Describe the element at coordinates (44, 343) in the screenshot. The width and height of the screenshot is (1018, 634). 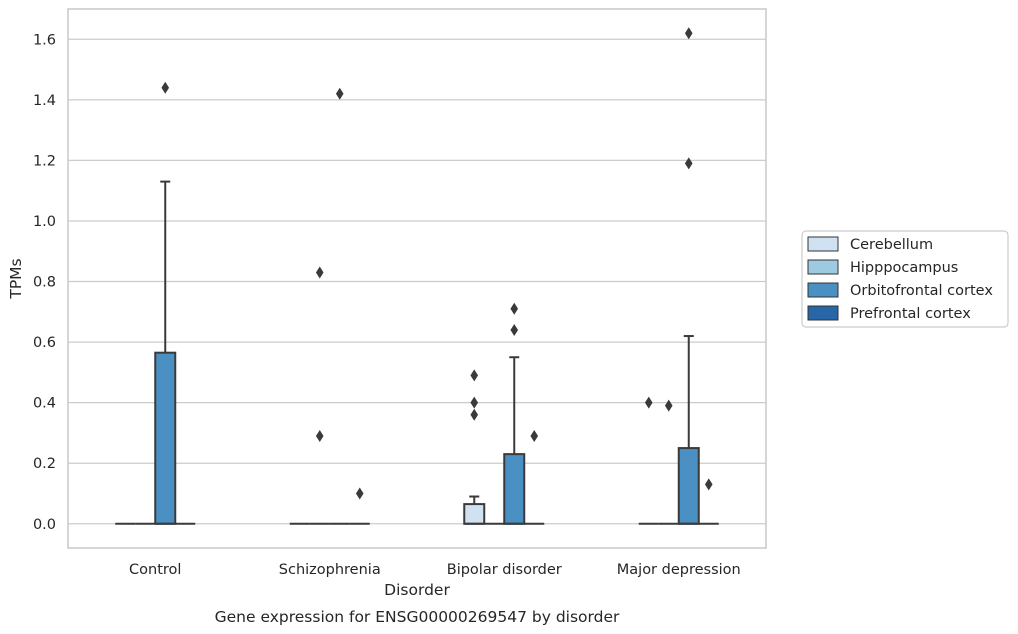
I see `y-tick-label: 0.6` at that location.